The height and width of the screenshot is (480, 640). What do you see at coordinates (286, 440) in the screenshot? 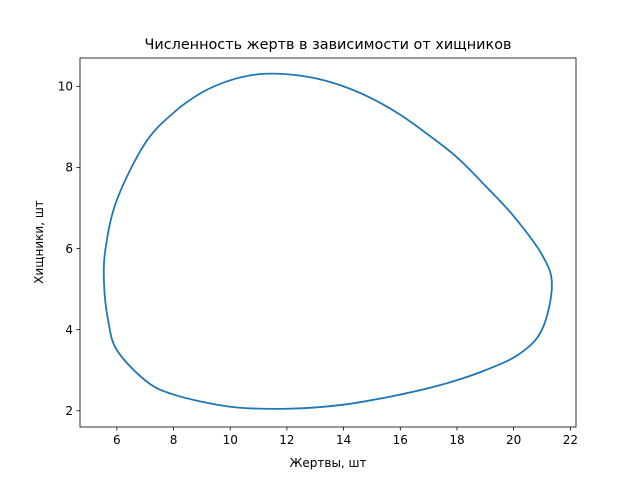
I see `x-tick-label: 12` at bounding box center [286, 440].